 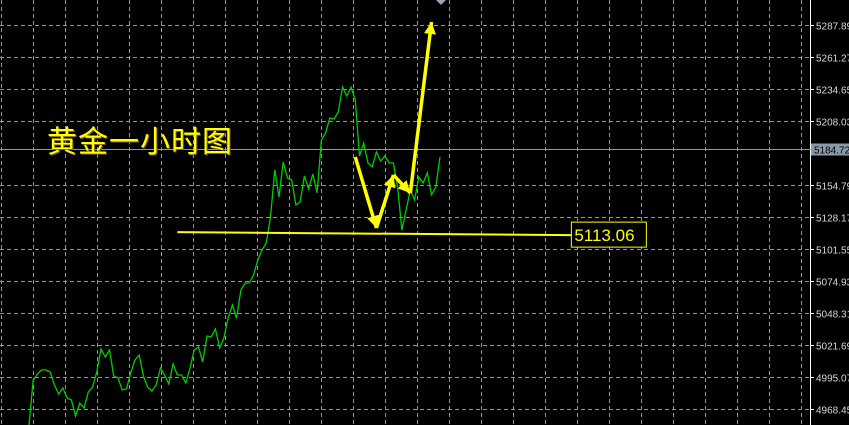 I want to click on y-tick-label: 4995.07, so click(x=832, y=379).